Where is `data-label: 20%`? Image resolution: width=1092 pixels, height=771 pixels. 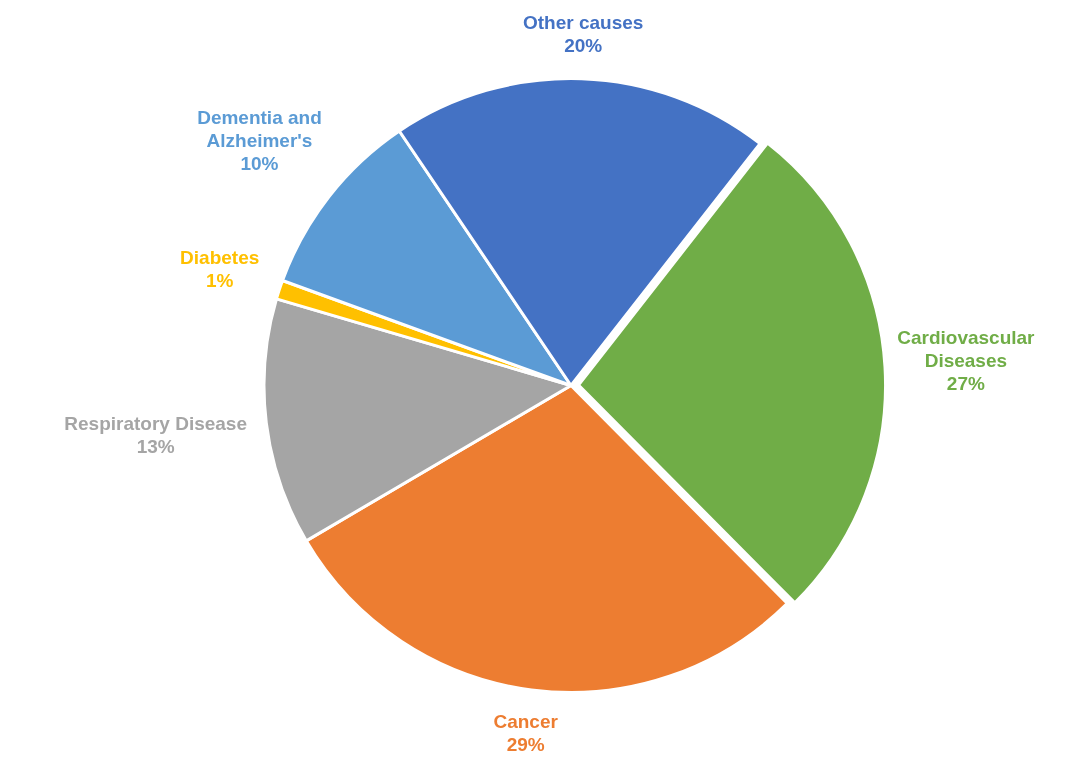
data-label: 20% is located at coordinates (583, 46).